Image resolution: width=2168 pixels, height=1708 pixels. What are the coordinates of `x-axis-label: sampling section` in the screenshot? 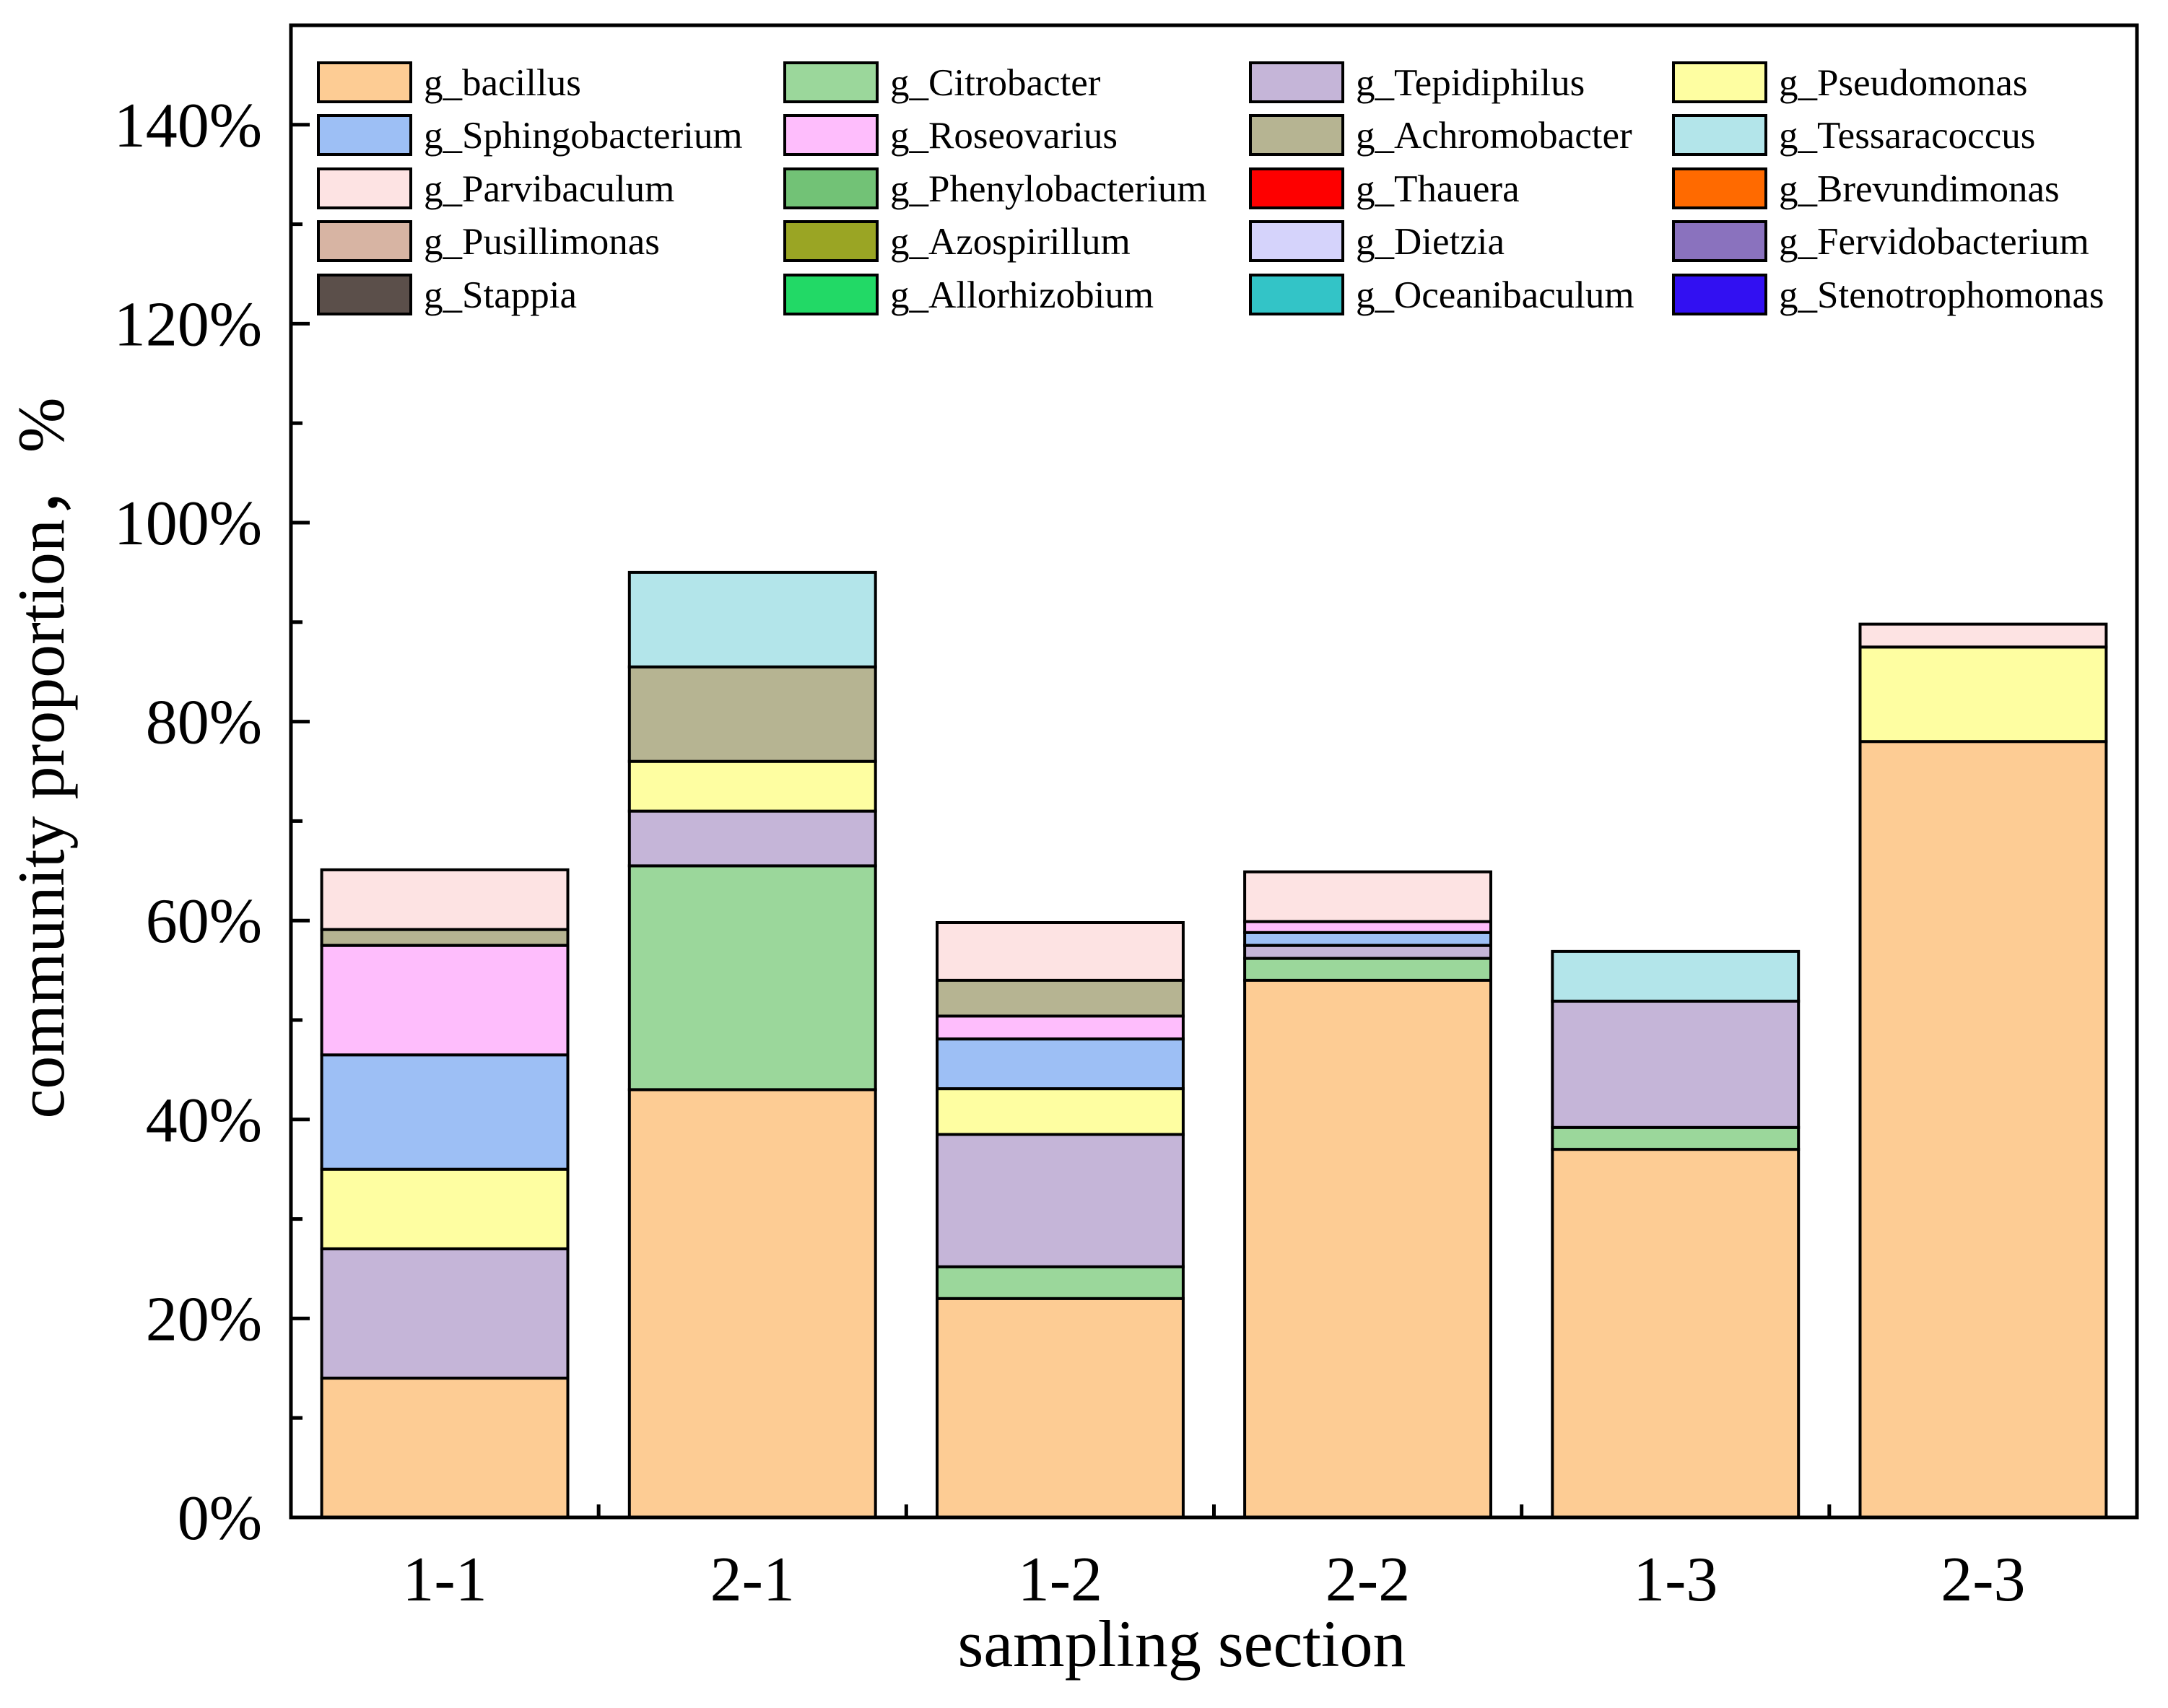 It's located at (1182, 1644).